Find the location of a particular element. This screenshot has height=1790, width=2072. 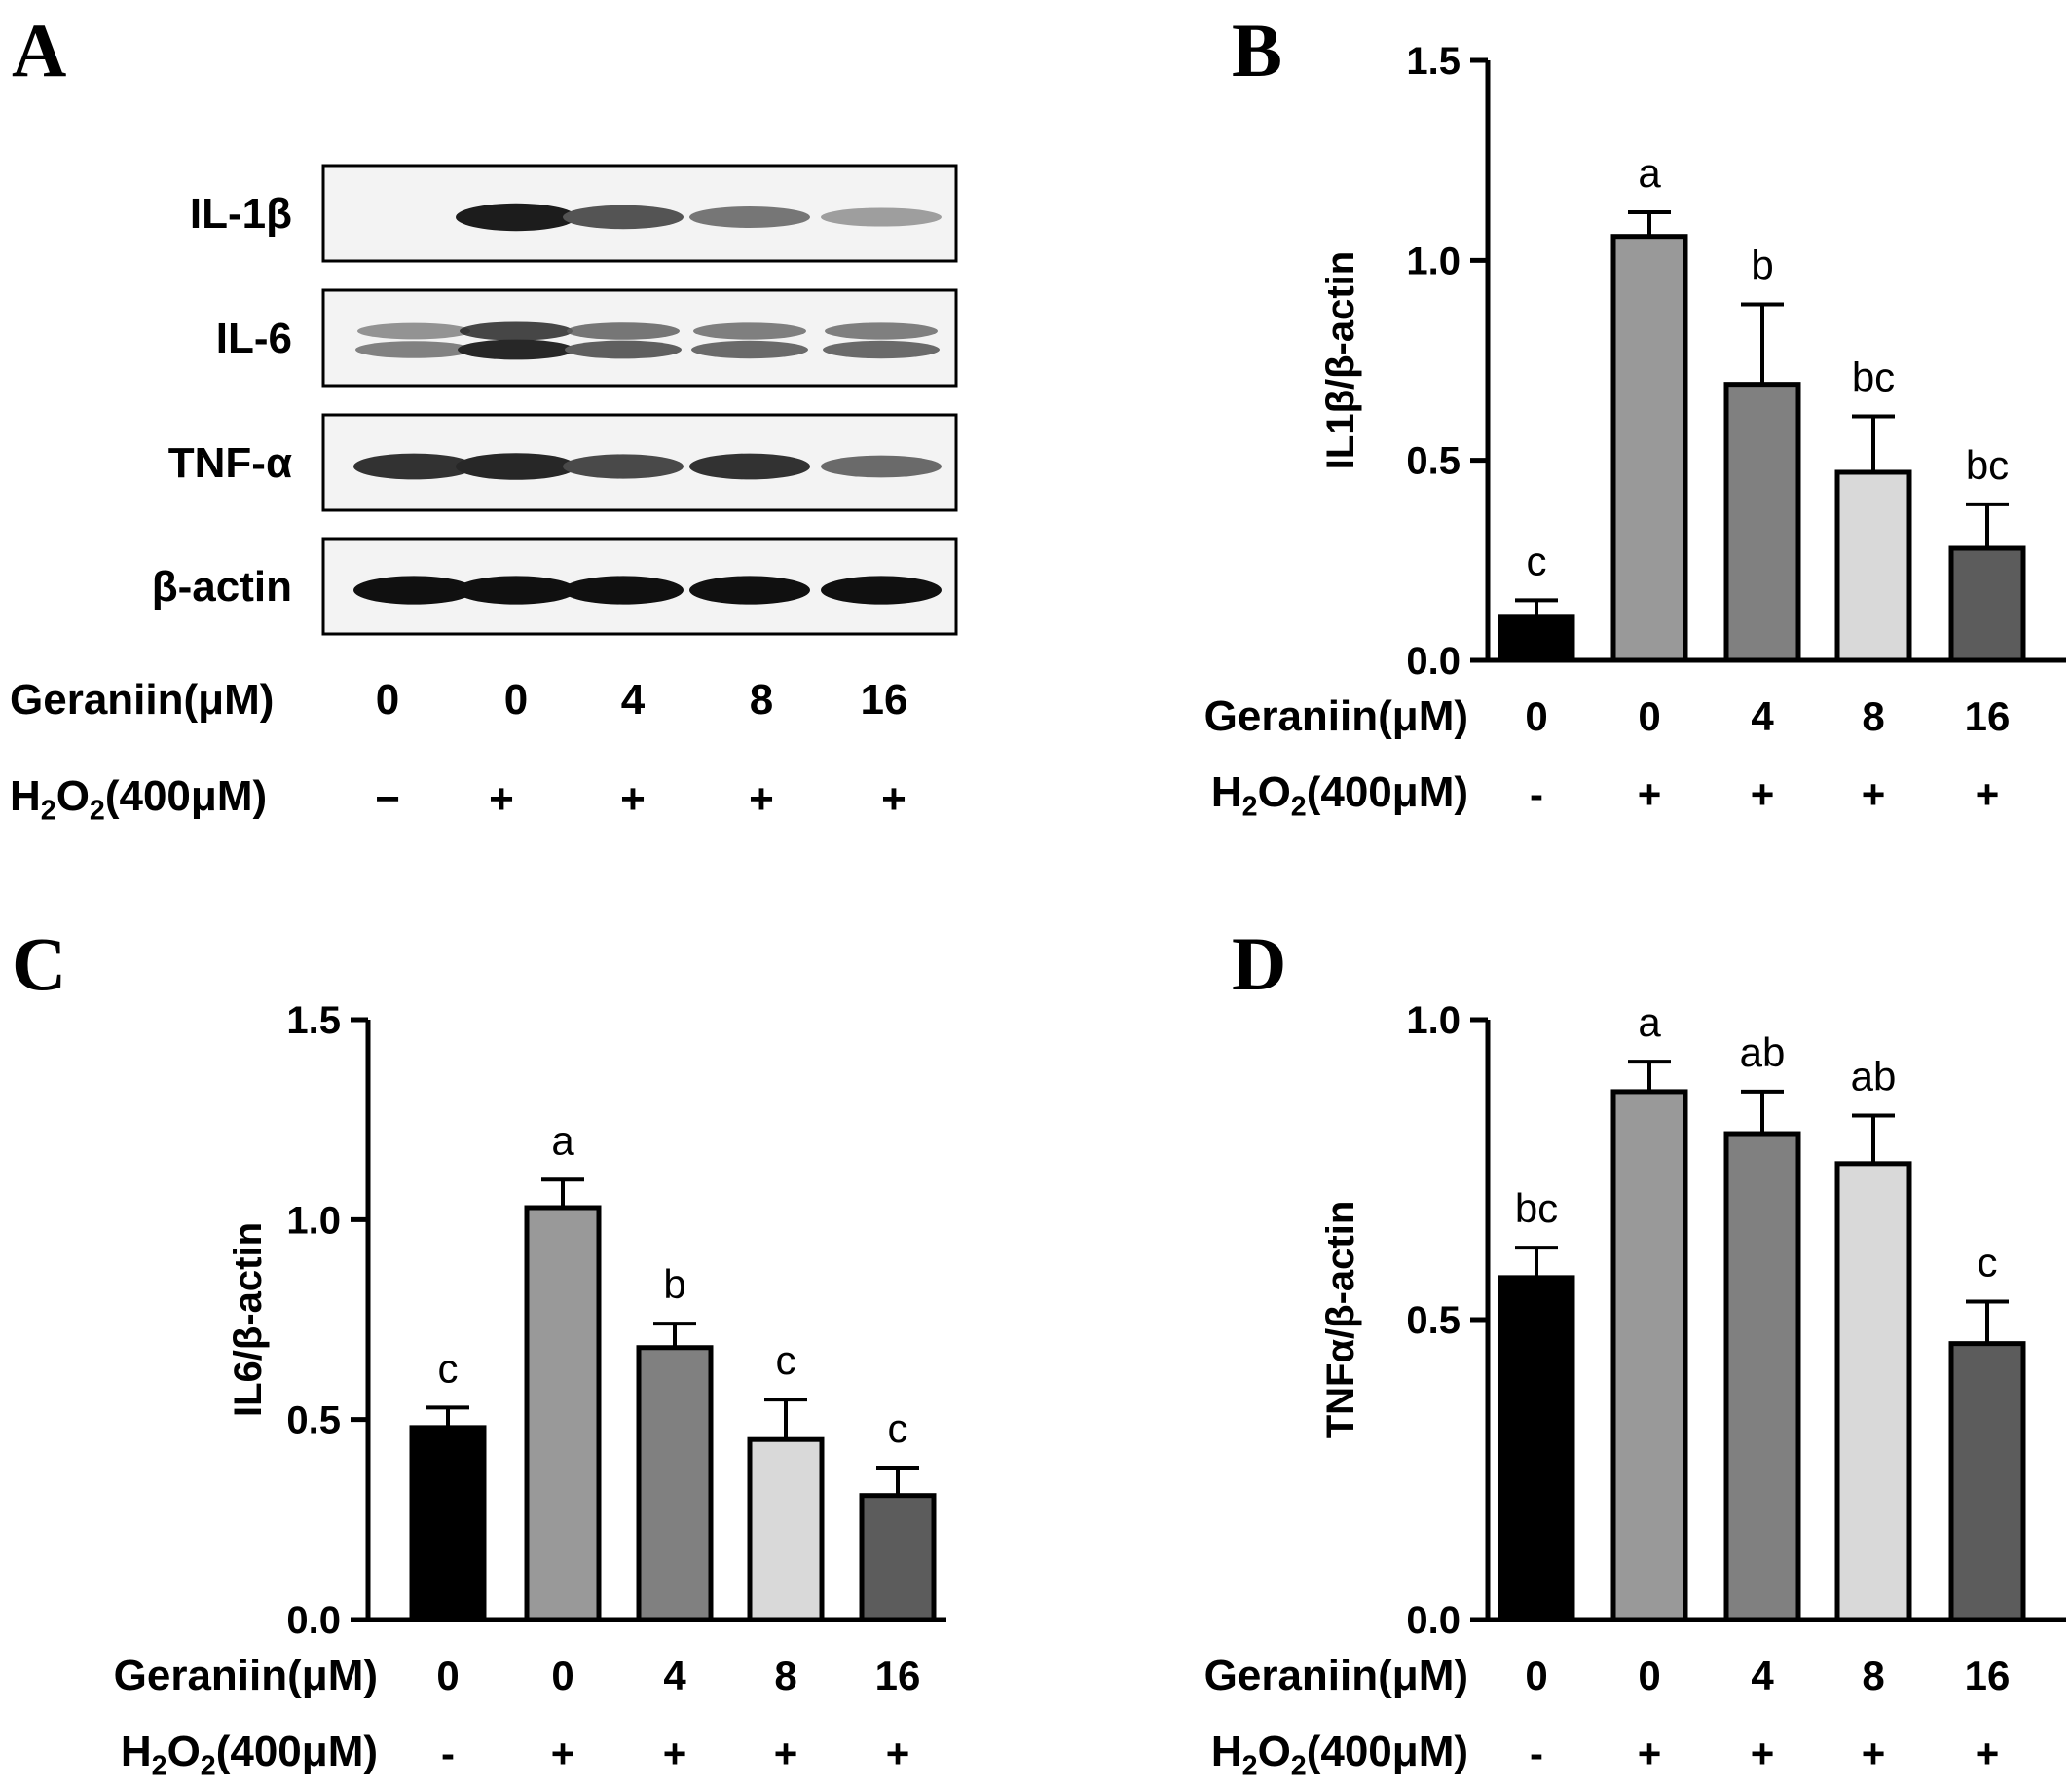

panel-label-c: C is located at coordinates (39, 963).